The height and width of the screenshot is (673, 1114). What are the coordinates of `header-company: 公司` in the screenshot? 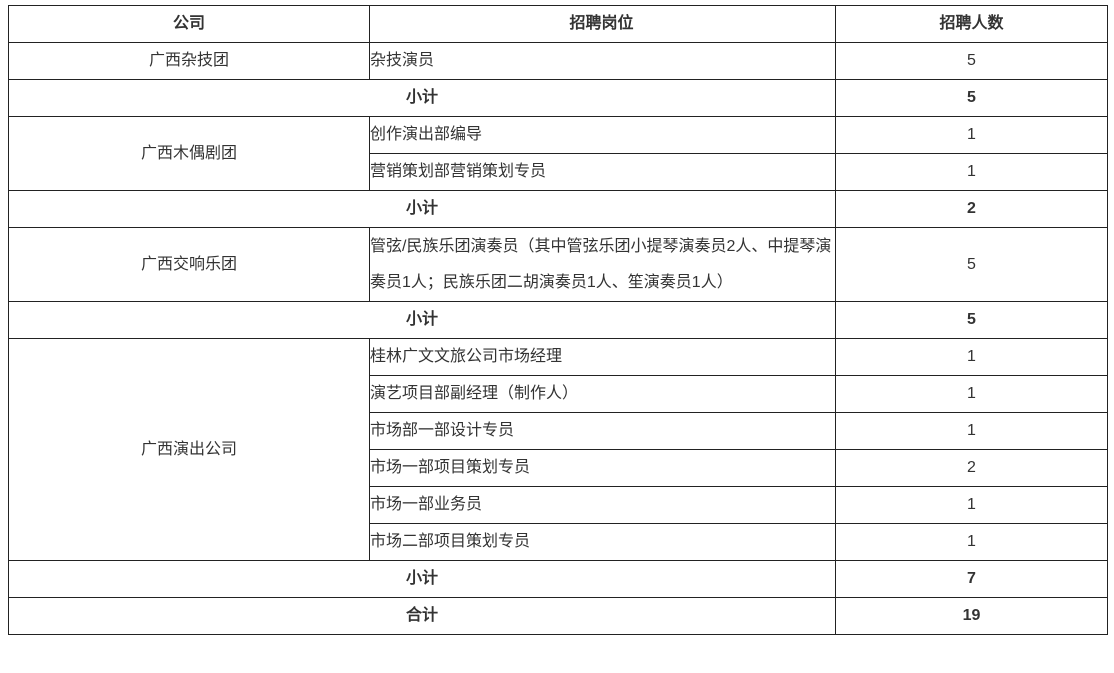 It's located at (189, 24).